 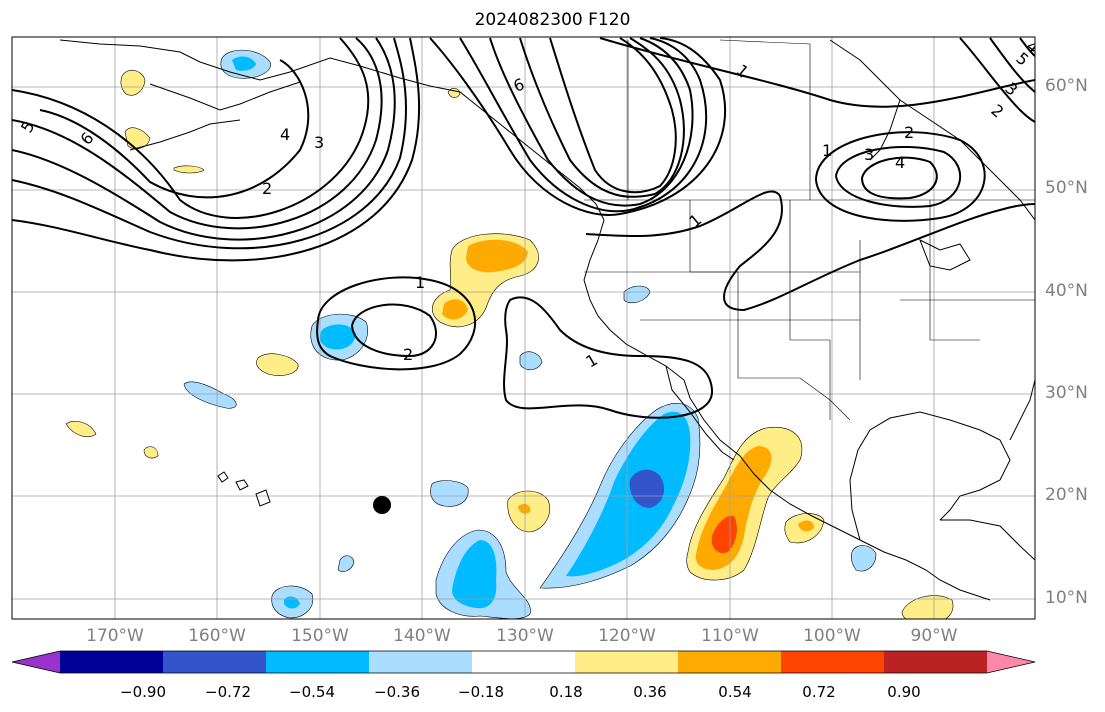 What do you see at coordinates (650, 692) in the screenshot?
I see `colorbar-tick-label: 0.36` at bounding box center [650, 692].